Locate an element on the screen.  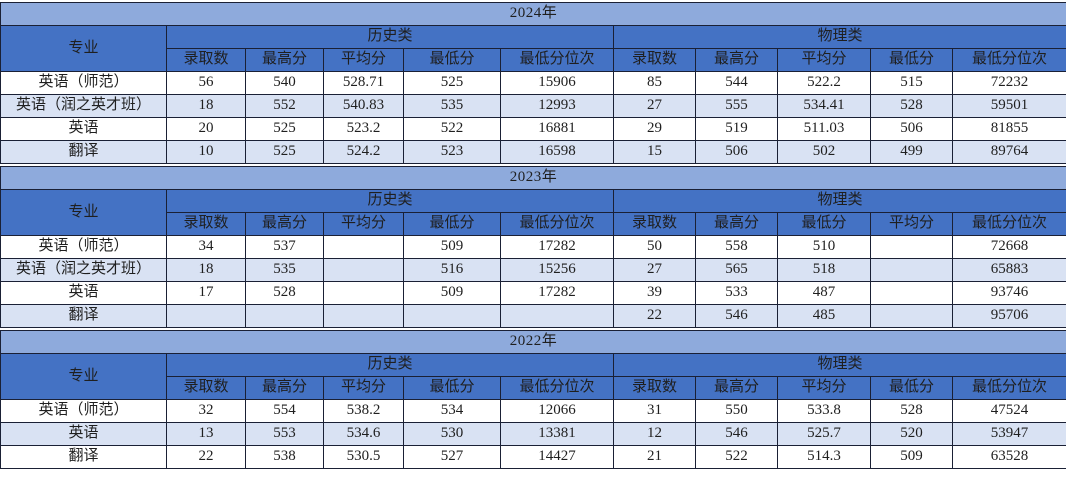
value-cell: 21 is located at coordinates (654, 457).